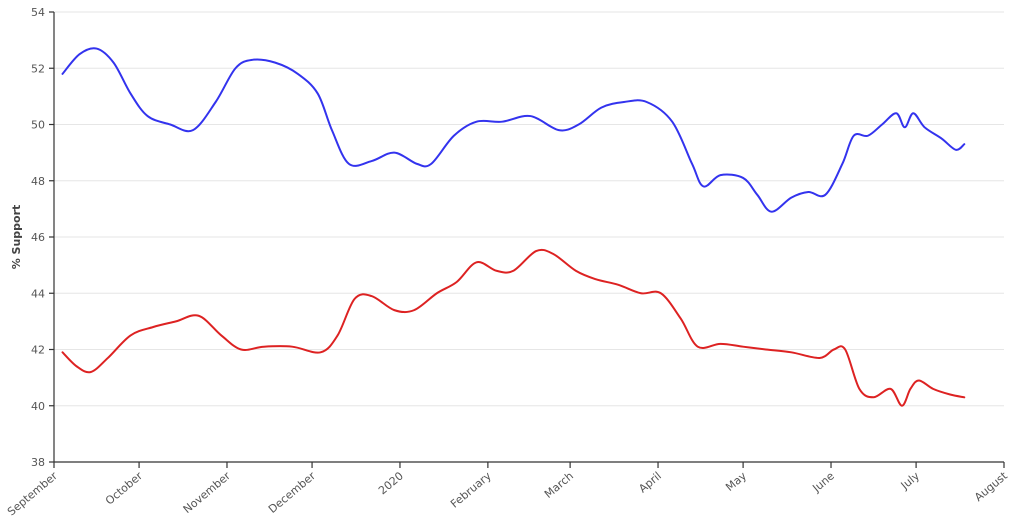 This screenshot has width=1019, height=531. What do you see at coordinates (38, 68) in the screenshot?
I see `y-tick-label: 52` at bounding box center [38, 68].